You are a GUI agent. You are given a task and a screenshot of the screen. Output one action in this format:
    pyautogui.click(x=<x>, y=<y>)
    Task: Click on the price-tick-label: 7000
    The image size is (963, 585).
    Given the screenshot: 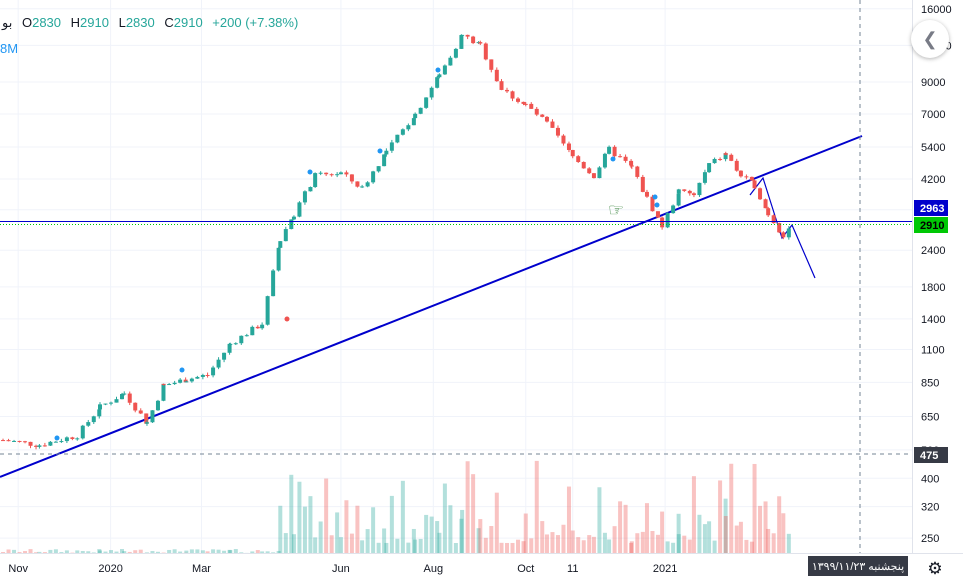 What is the action you would take?
    pyautogui.click(x=933, y=115)
    